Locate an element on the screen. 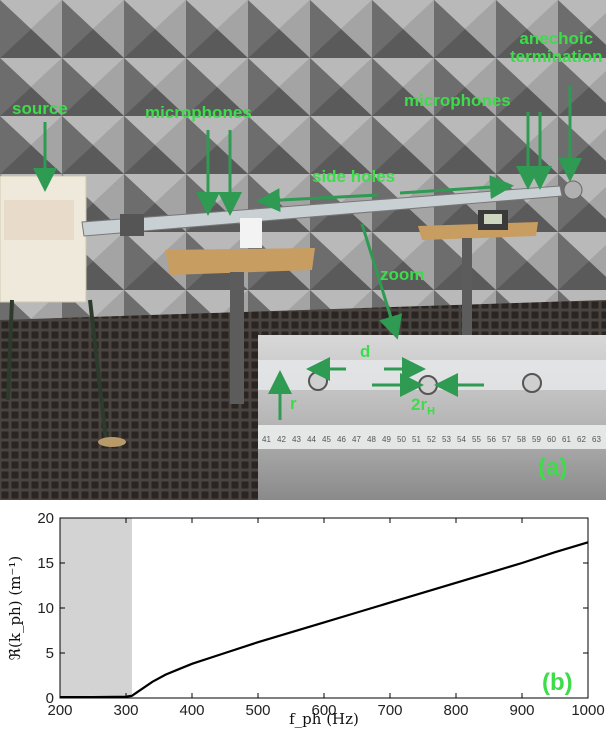 The image size is (606, 734). x-tick-label: 300 is located at coordinates (125, 710).